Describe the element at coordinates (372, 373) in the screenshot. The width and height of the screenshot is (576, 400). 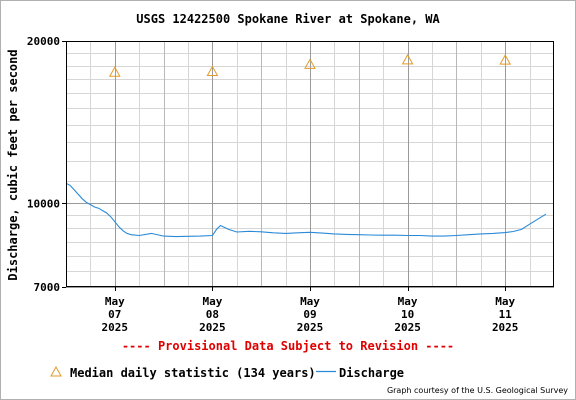
I see `legend-discharge-label: Discharge` at that location.